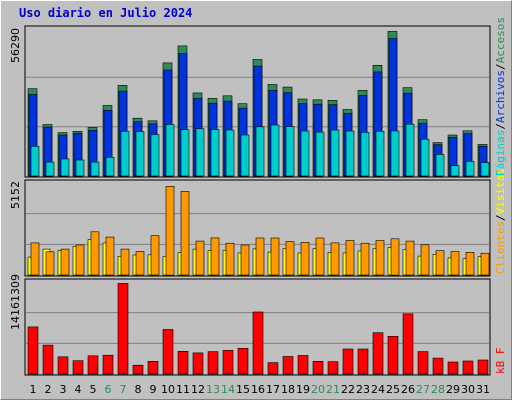 The height and width of the screenshot is (400, 512). I want to click on x-tick-label-27: 27, so click(423, 389).